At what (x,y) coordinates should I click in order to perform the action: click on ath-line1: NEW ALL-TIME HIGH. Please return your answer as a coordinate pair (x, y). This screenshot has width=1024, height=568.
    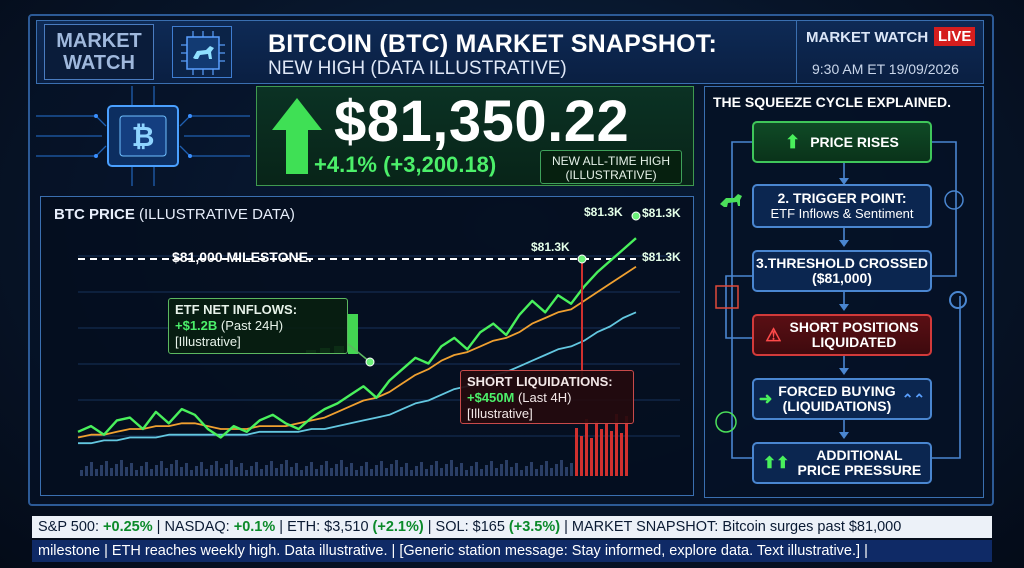
    Looking at the image, I should click on (610, 161).